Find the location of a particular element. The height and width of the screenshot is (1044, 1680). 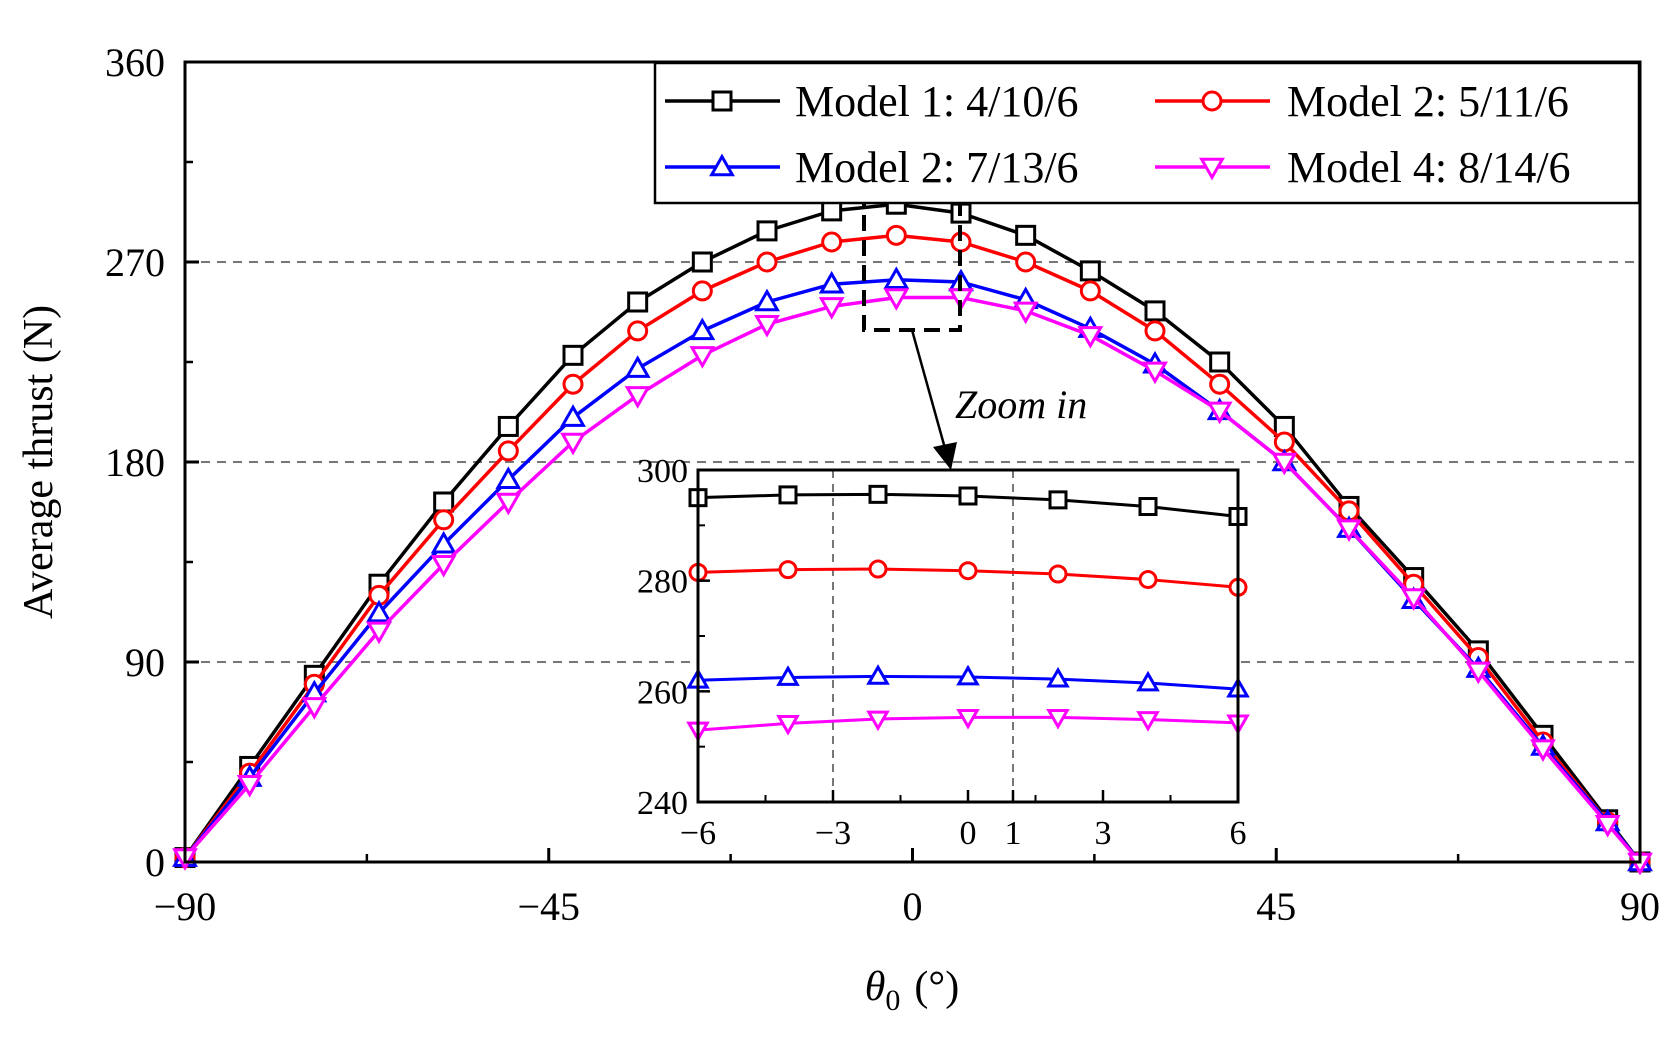

inset-x-tick-label: −6 is located at coordinates (698, 833).